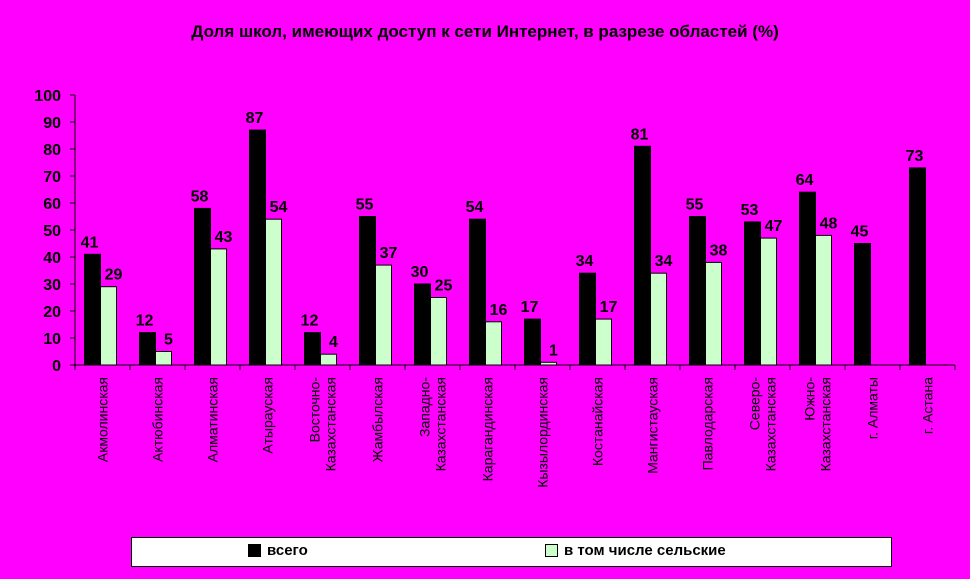  I want to click on legend-item-all: всего, so click(278, 550).